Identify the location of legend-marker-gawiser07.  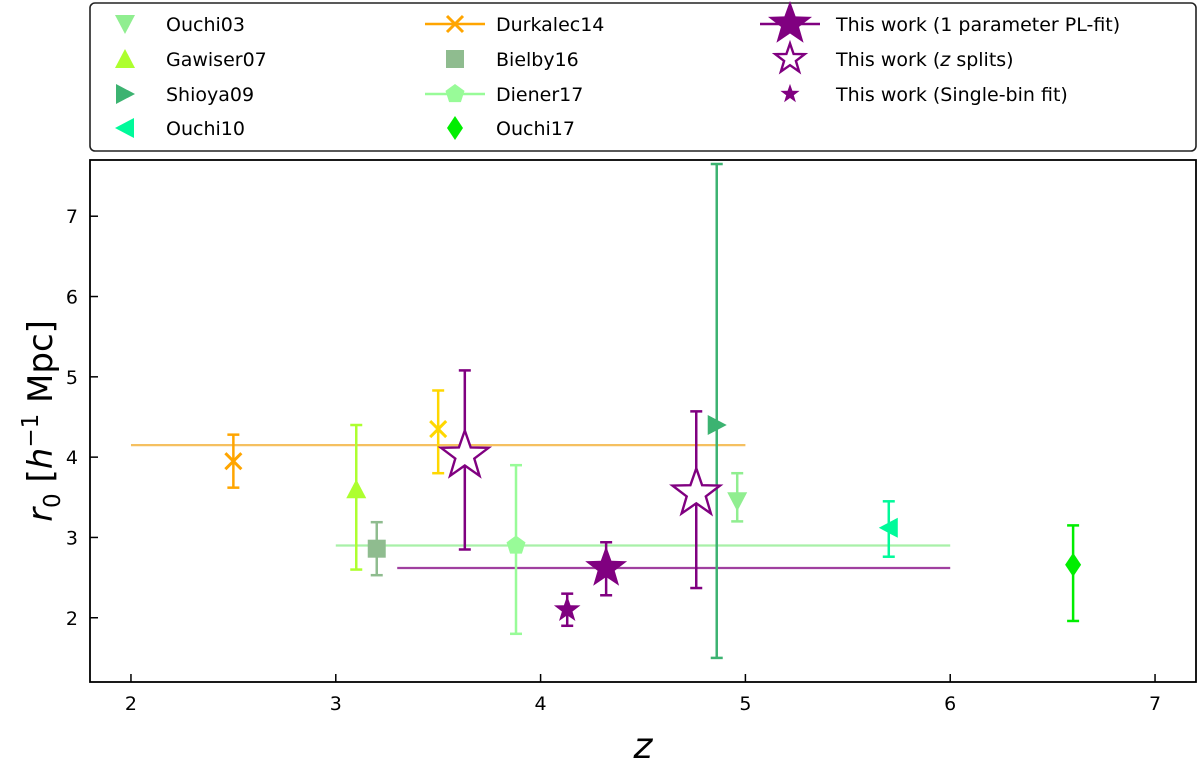
(125, 58).